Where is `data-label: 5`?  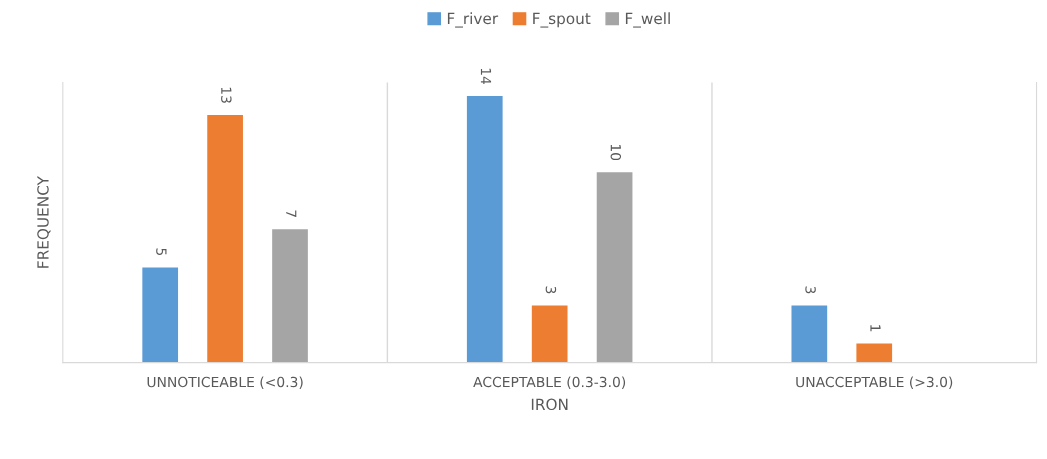 data-label: 5 is located at coordinates (161, 252).